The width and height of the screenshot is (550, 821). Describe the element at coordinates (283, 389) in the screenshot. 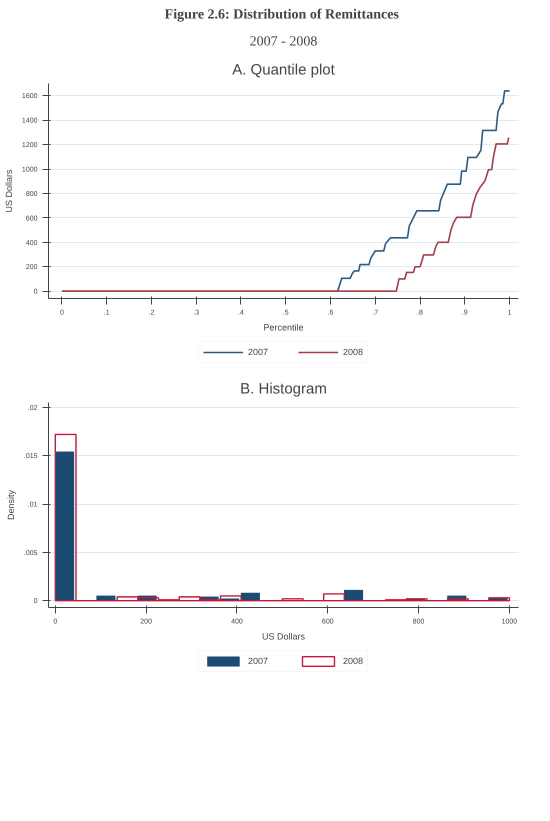

I see `chart-title: B. Histogram` at that location.